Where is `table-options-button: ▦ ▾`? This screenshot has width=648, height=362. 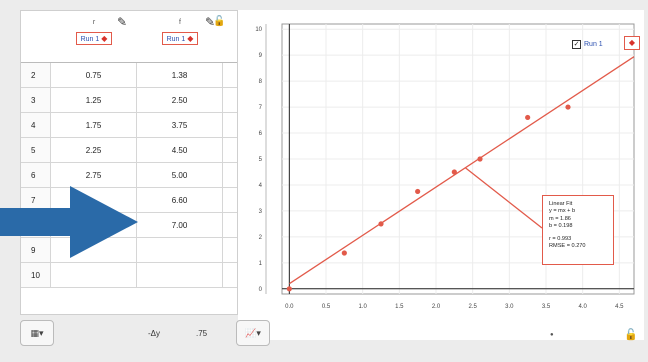 table-options-button: ▦ ▾ is located at coordinates (37, 333).